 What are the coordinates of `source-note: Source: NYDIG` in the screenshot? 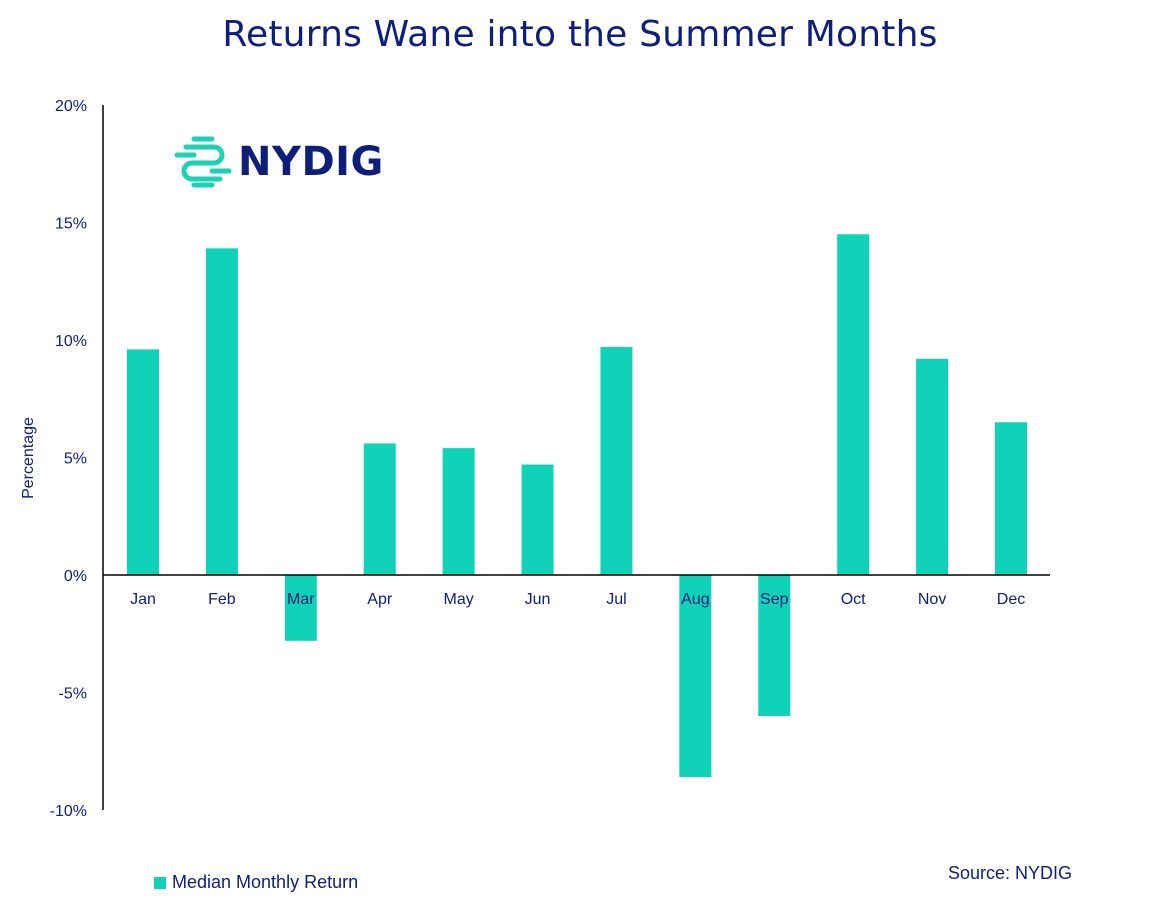 It's located at (1010, 873).